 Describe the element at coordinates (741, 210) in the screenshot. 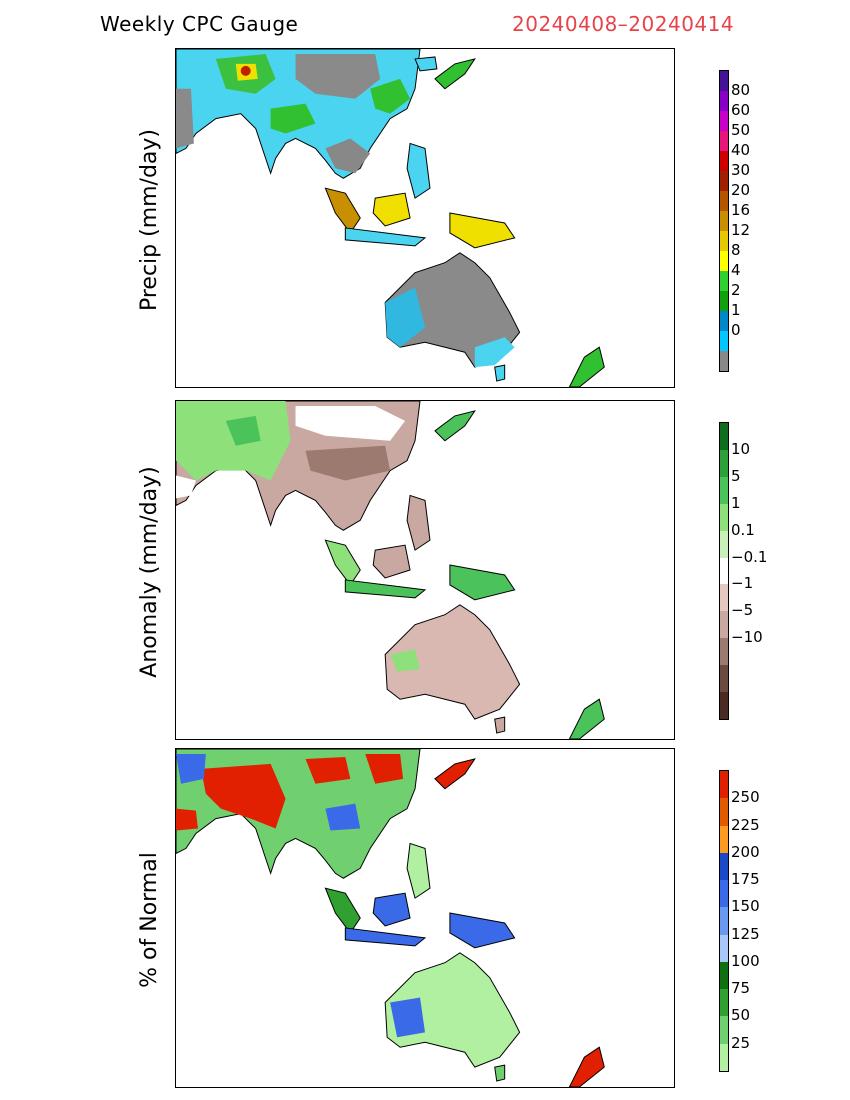

I see `colorbar-tick-label: 16` at that location.